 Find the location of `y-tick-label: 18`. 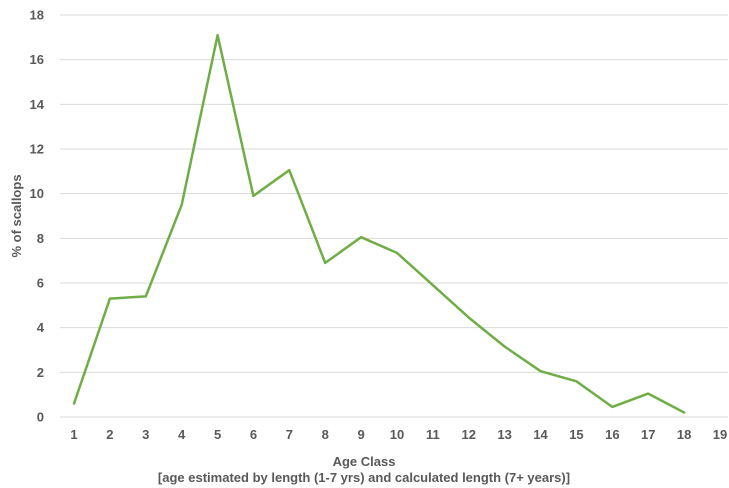

y-tick-label: 18 is located at coordinates (37, 15).